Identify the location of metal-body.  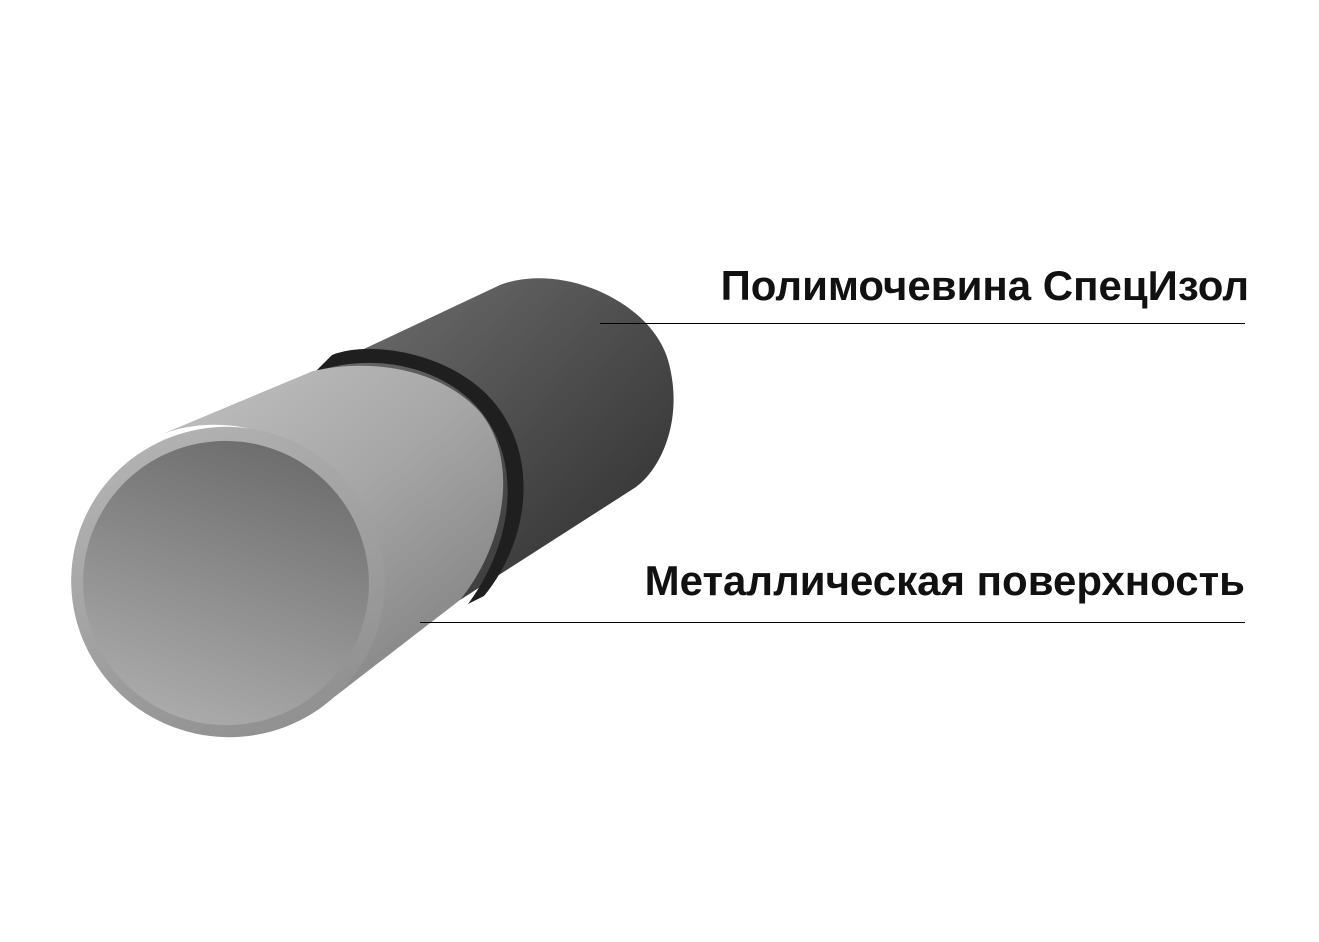
(332, 536).